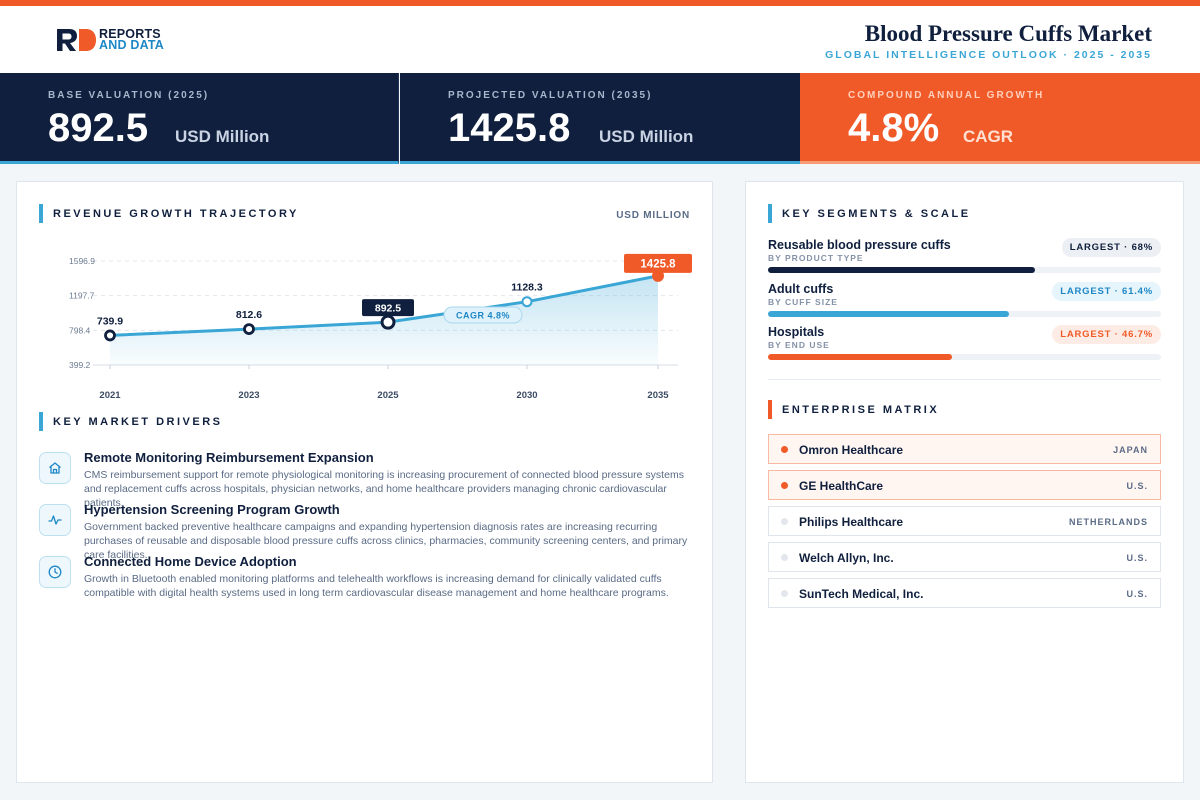  What do you see at coordinates (80, 330) in the screenshot?
I see `y-tick-label: 798.4` at bounding box center [80, 330].